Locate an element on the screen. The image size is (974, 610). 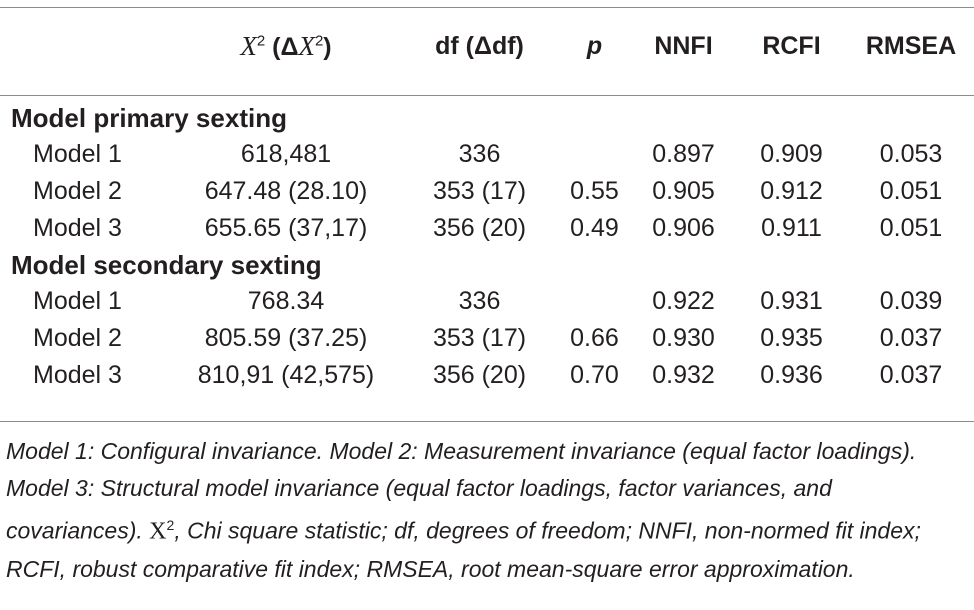
footnote-chi-symbol: X is located at coordinates (158, 531).